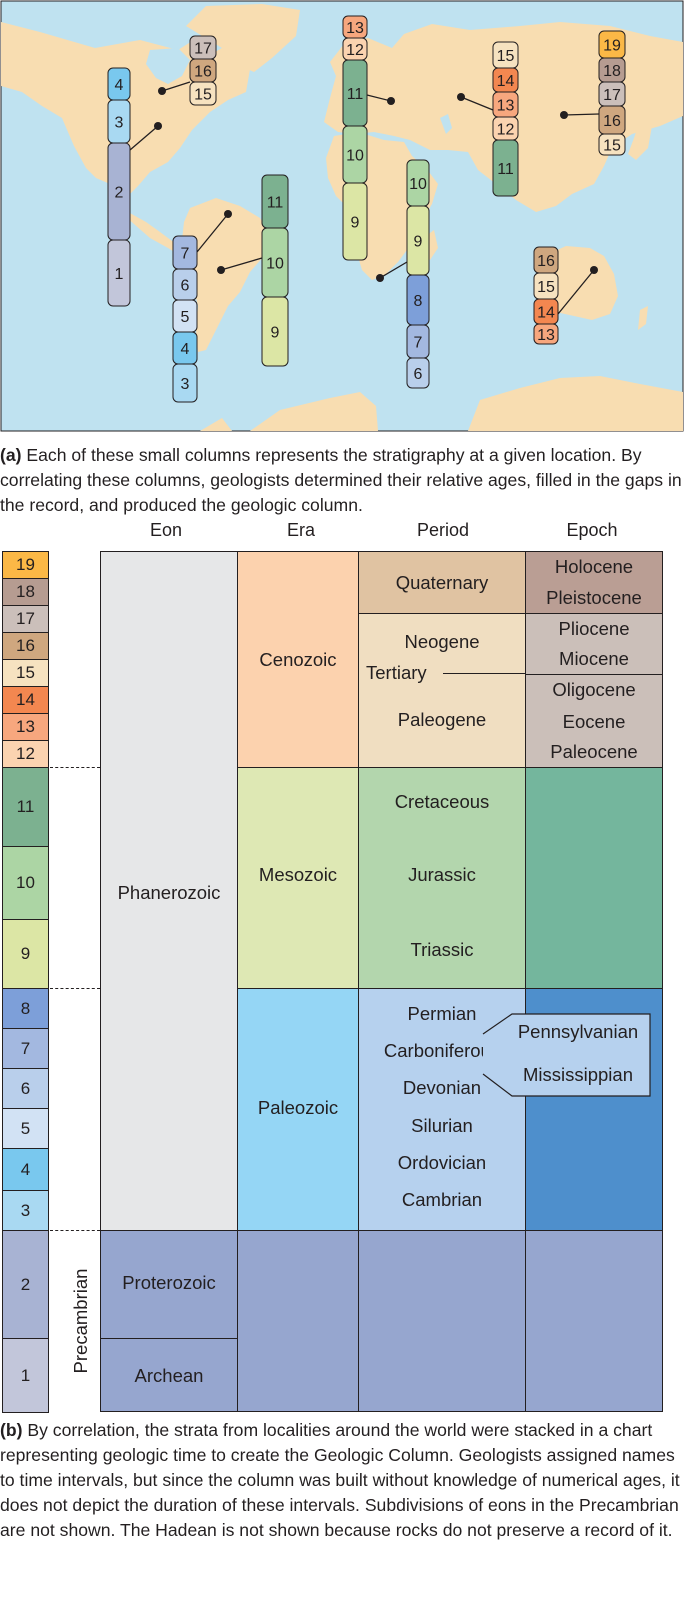 The height and width of the screenshot is (1600, 684). Describe the element at coordinates (166, 530) in the screenshot. I see `header-eon: Eon` at that location.